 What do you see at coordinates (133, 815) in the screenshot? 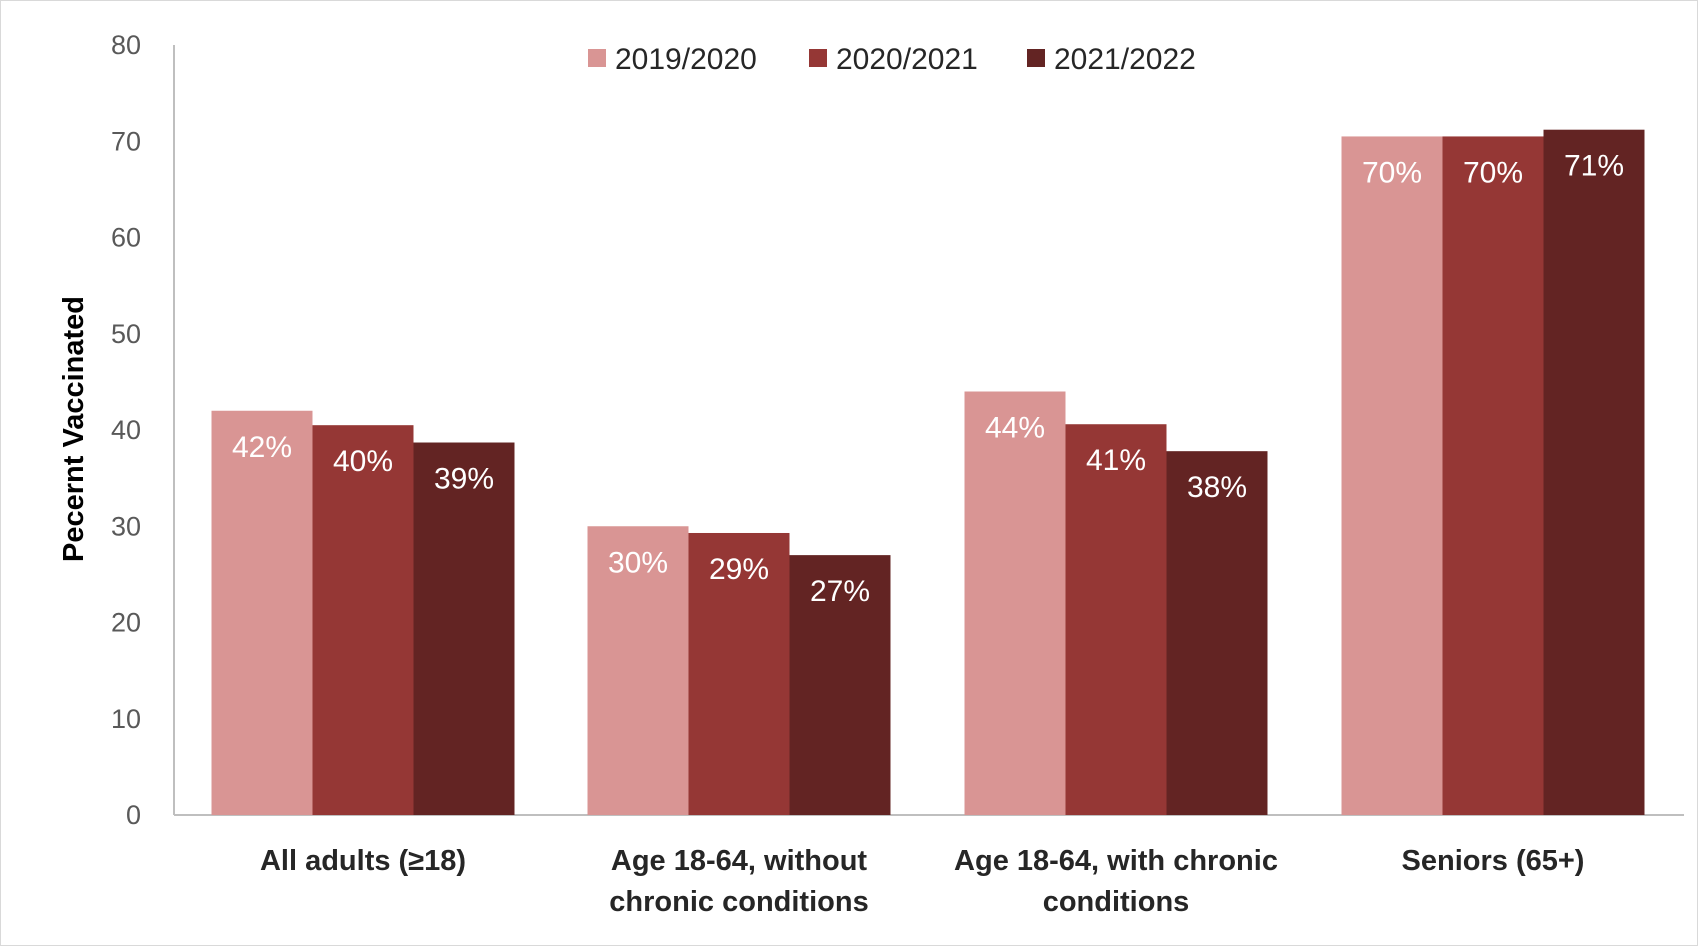
I see `y-tick-label: 0` at bounding box center [133, 815].